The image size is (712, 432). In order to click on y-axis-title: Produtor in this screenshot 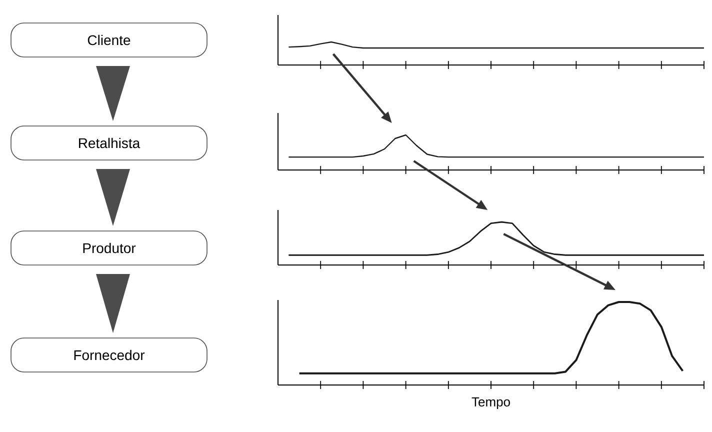, I will do `click(109, 248)`.